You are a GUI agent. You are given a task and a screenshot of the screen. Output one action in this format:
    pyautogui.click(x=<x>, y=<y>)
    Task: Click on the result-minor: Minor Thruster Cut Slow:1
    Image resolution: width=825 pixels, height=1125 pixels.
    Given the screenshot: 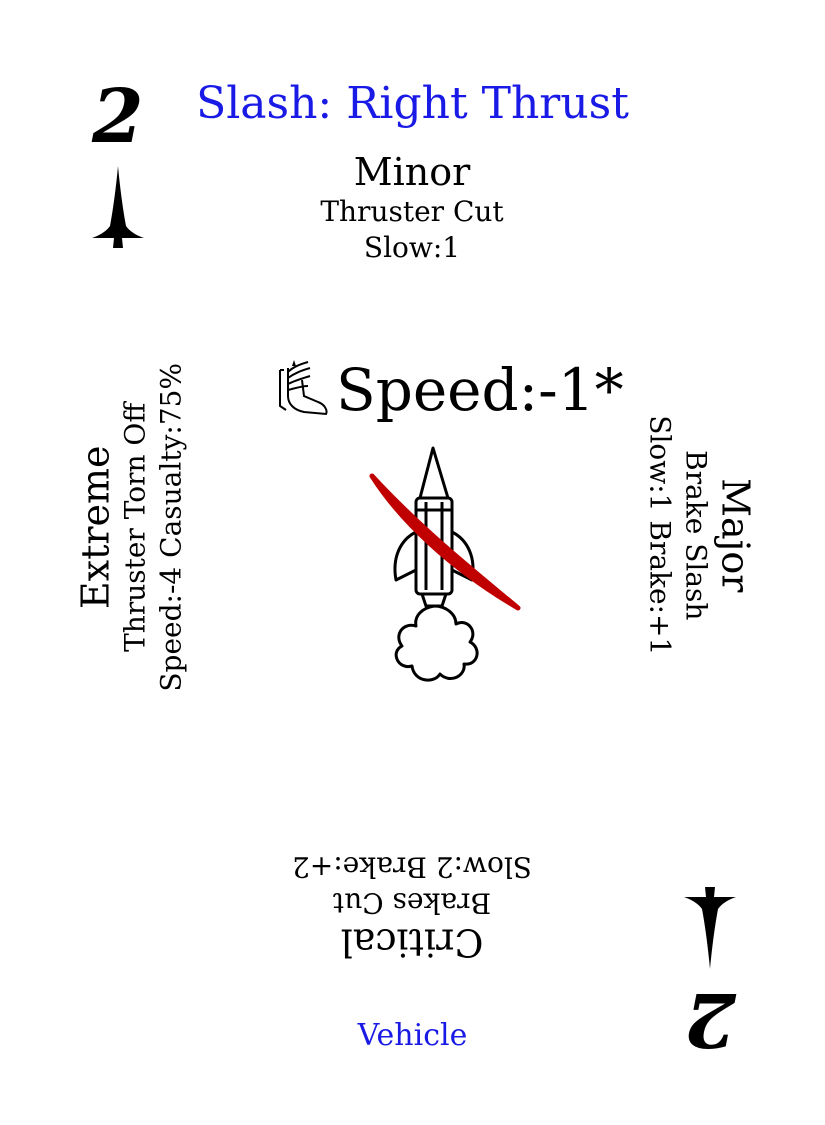 What is the action you would take?
    pyautogui.click(x=412, y=208)
    